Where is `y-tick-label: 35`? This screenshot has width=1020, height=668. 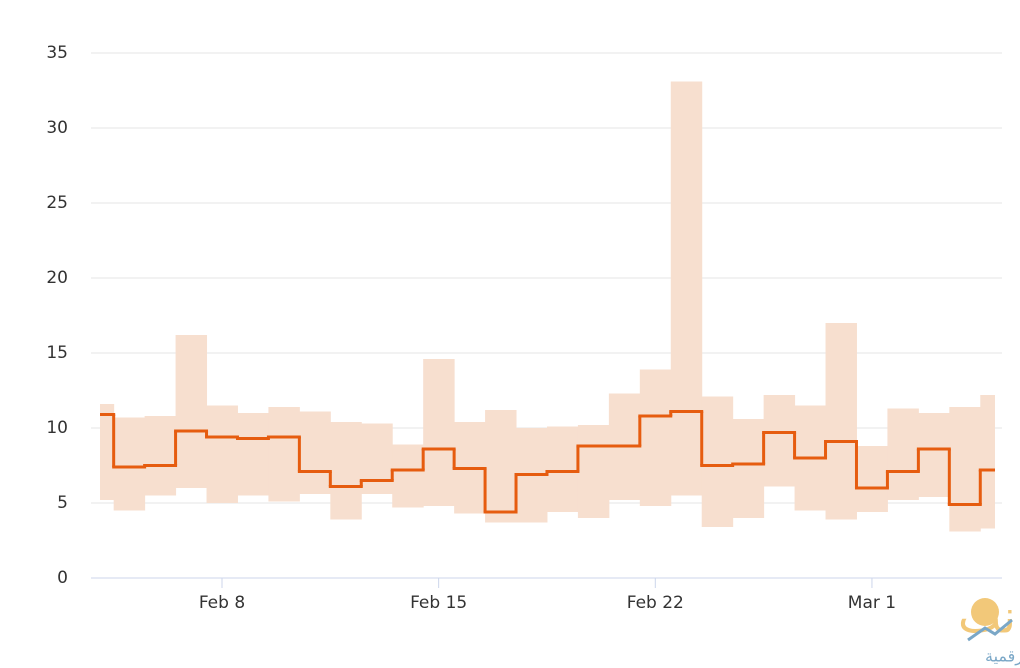
y-tick-label: 35 is located at coordinates (57, 53).